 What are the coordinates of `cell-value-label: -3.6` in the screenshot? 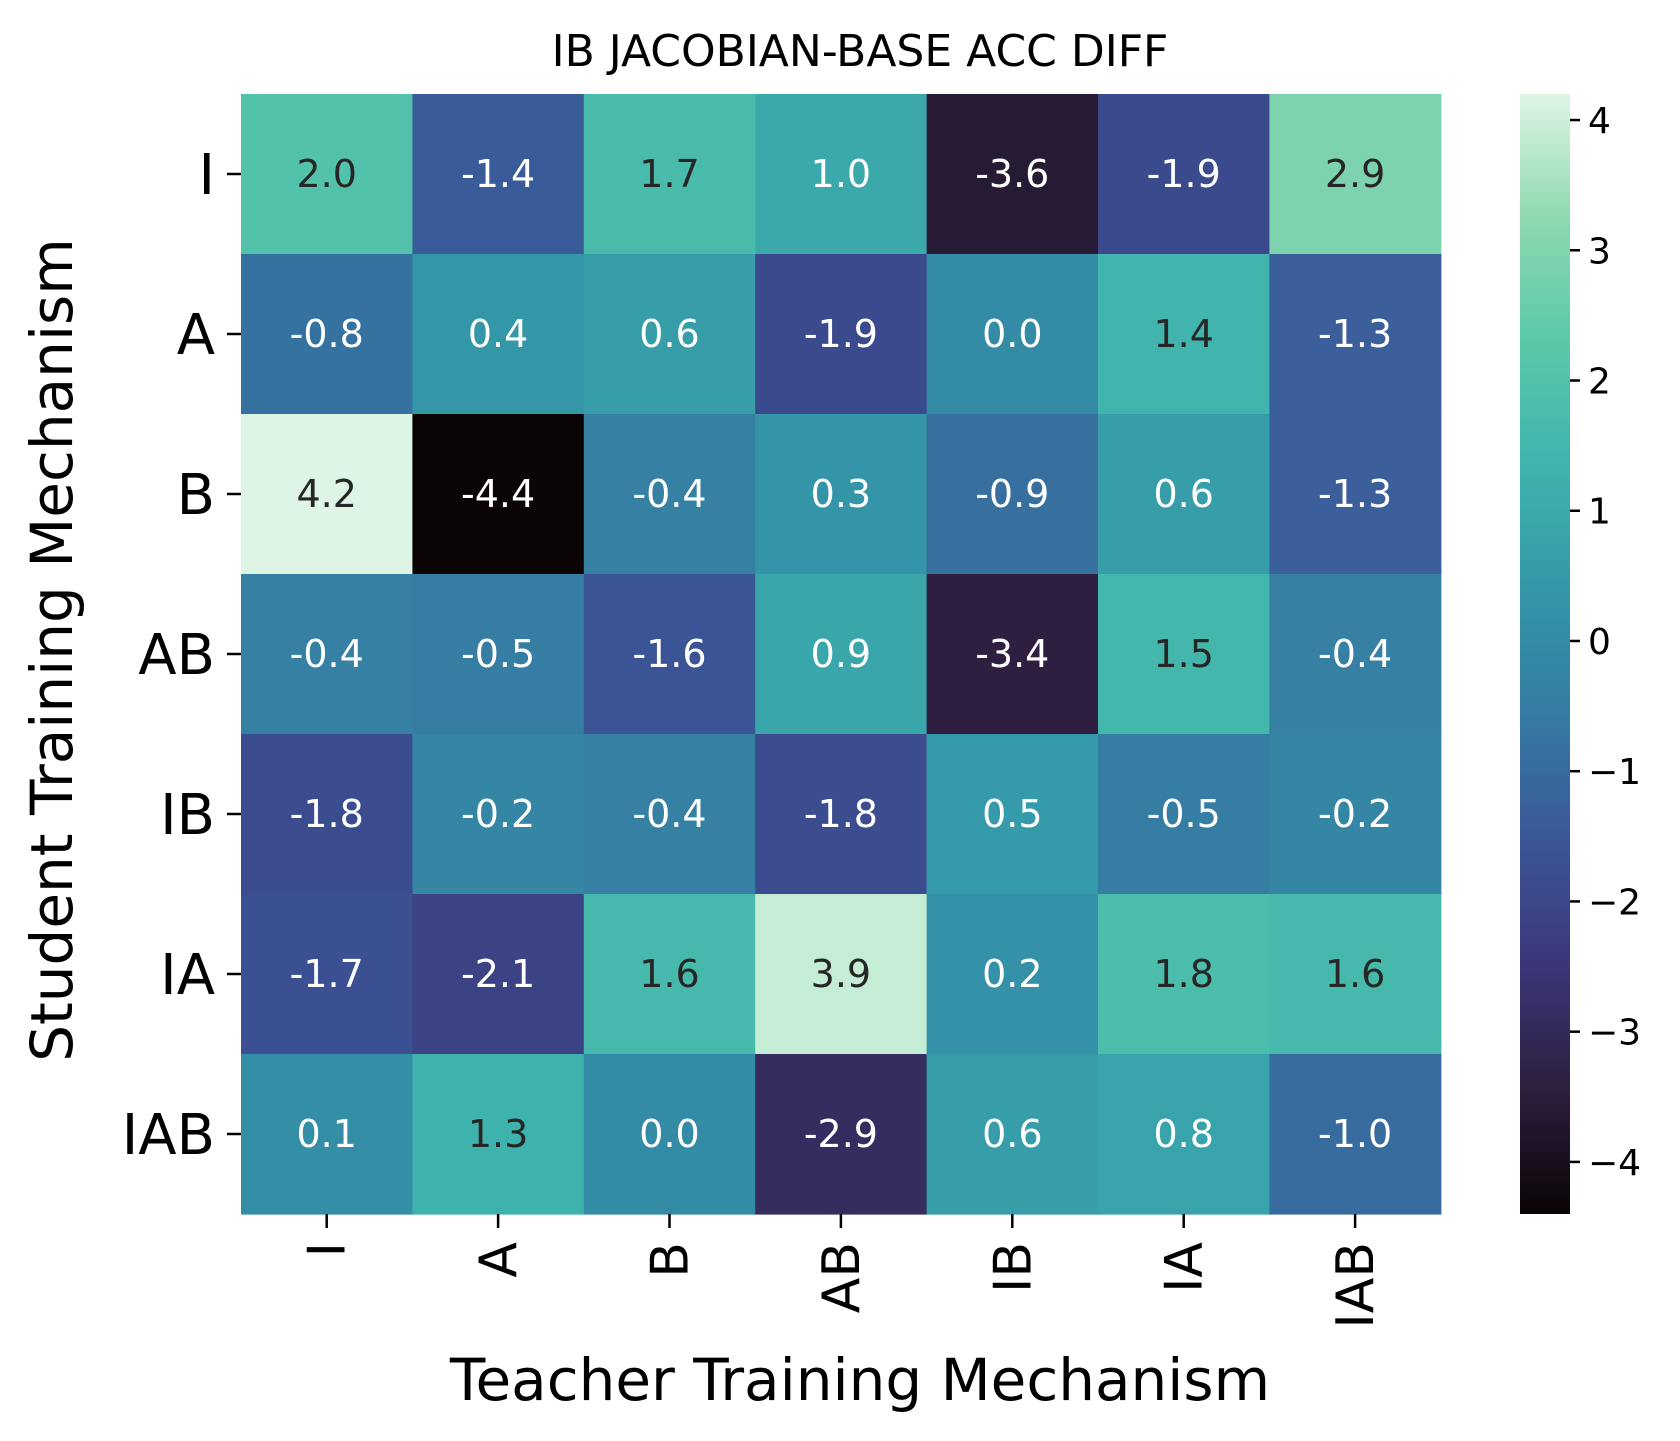 It's located at (1012, 174).